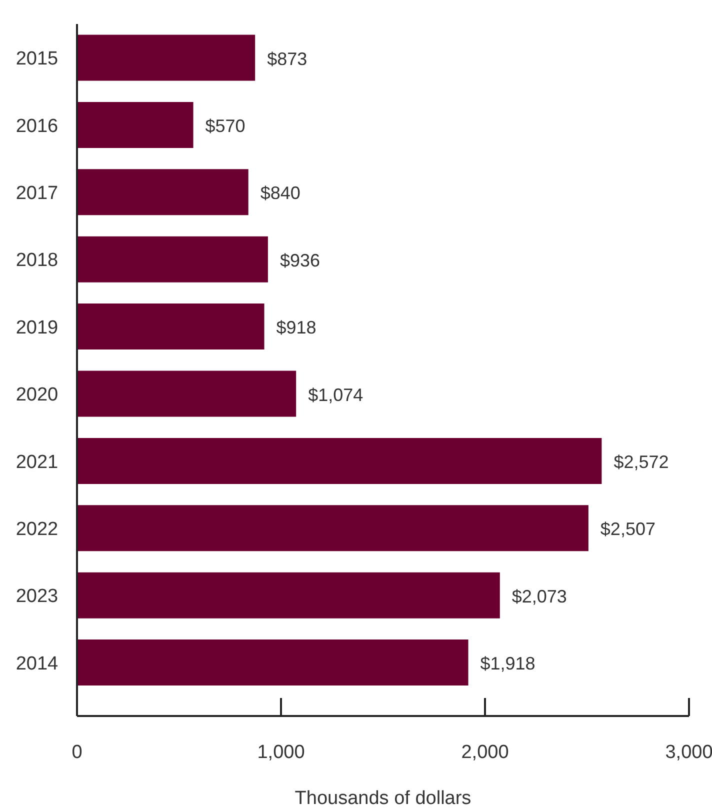 The width and height of the screenshot is (712, 808). Describe the element at coordinates (37, 59) in the screenshot. I see `y-tick-label: 2015` at that location.